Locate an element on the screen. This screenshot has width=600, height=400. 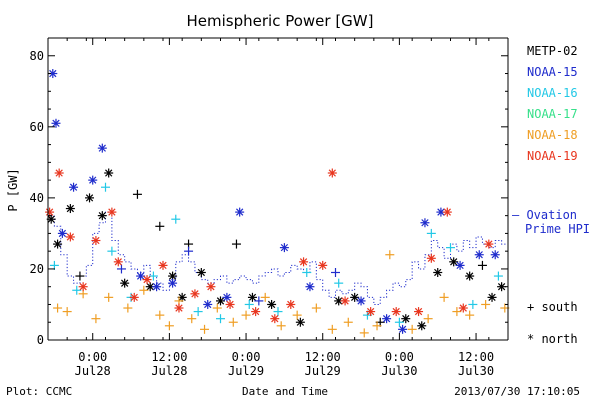
y-tick-label: 60 is located at coordinates (37, 127).